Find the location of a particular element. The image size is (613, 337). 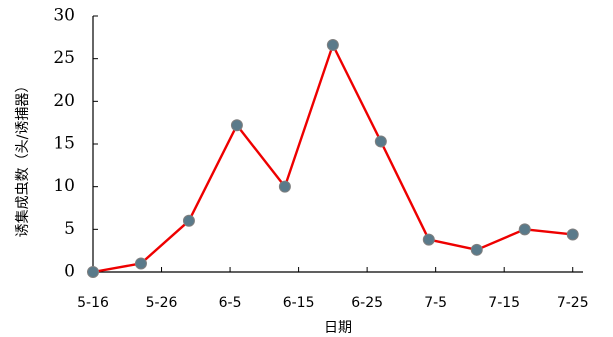

y-tick-label: 10 is located at coordinates (64, 186).